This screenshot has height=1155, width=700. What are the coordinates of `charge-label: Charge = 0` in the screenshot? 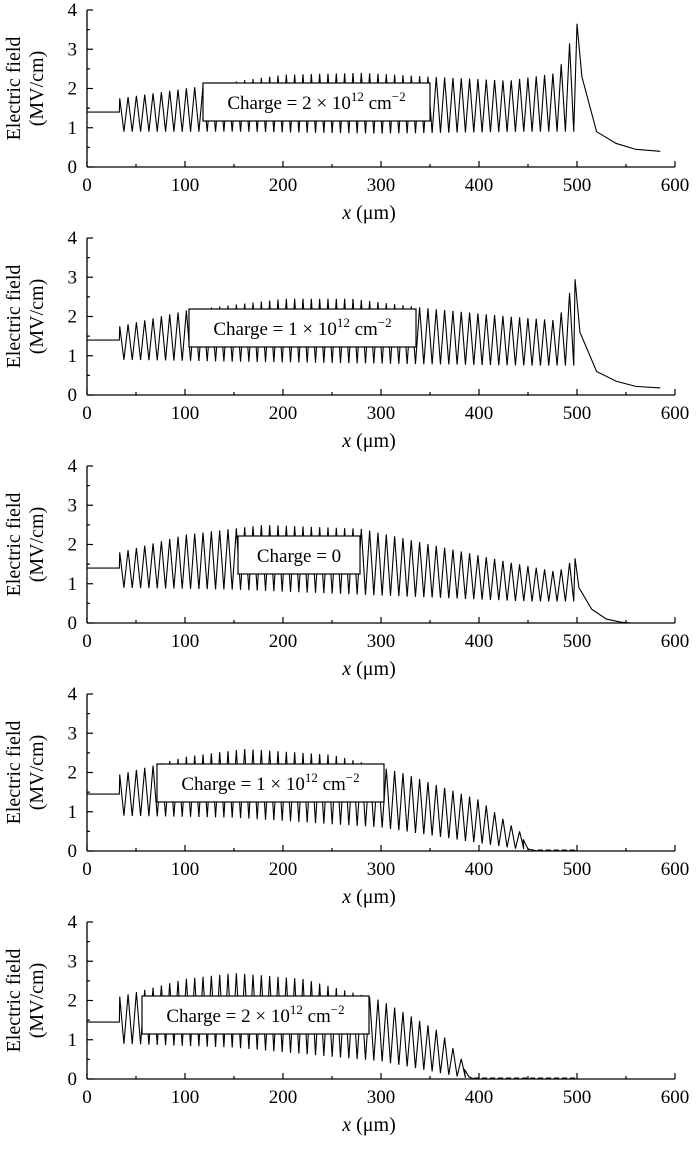 It's located at (299, 556).